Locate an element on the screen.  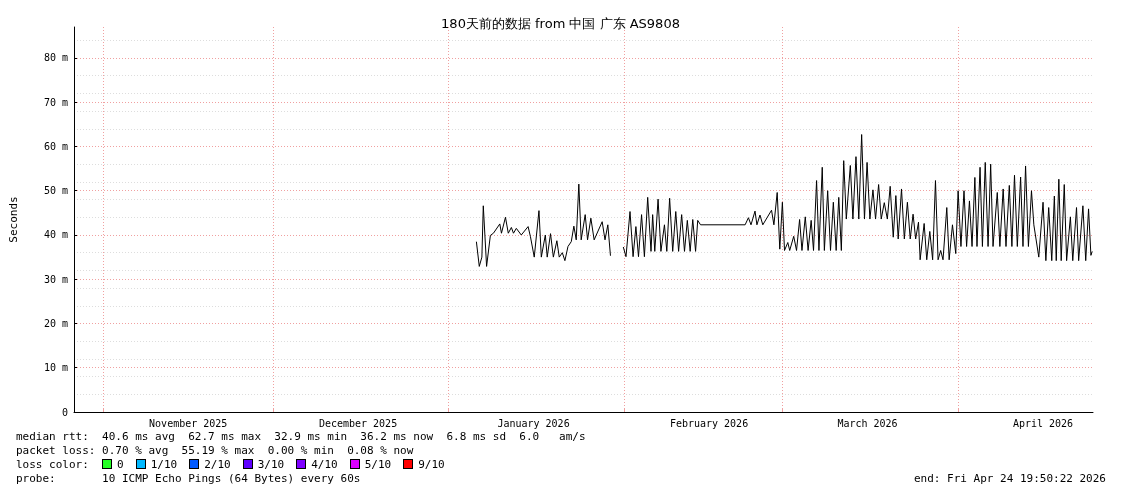
x-tick-label: January 2026 is located at coordinates (533, 423).